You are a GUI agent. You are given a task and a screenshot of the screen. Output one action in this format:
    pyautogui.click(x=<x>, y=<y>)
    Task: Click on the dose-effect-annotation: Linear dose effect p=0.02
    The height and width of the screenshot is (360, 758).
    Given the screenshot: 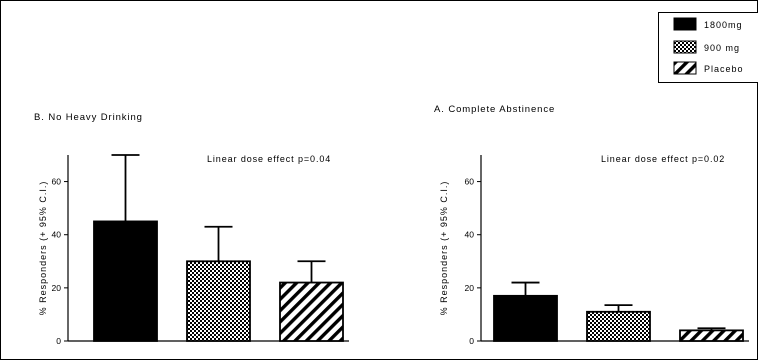 What is the action you would take?
    pyautogui.click(x=663, y=159)
    